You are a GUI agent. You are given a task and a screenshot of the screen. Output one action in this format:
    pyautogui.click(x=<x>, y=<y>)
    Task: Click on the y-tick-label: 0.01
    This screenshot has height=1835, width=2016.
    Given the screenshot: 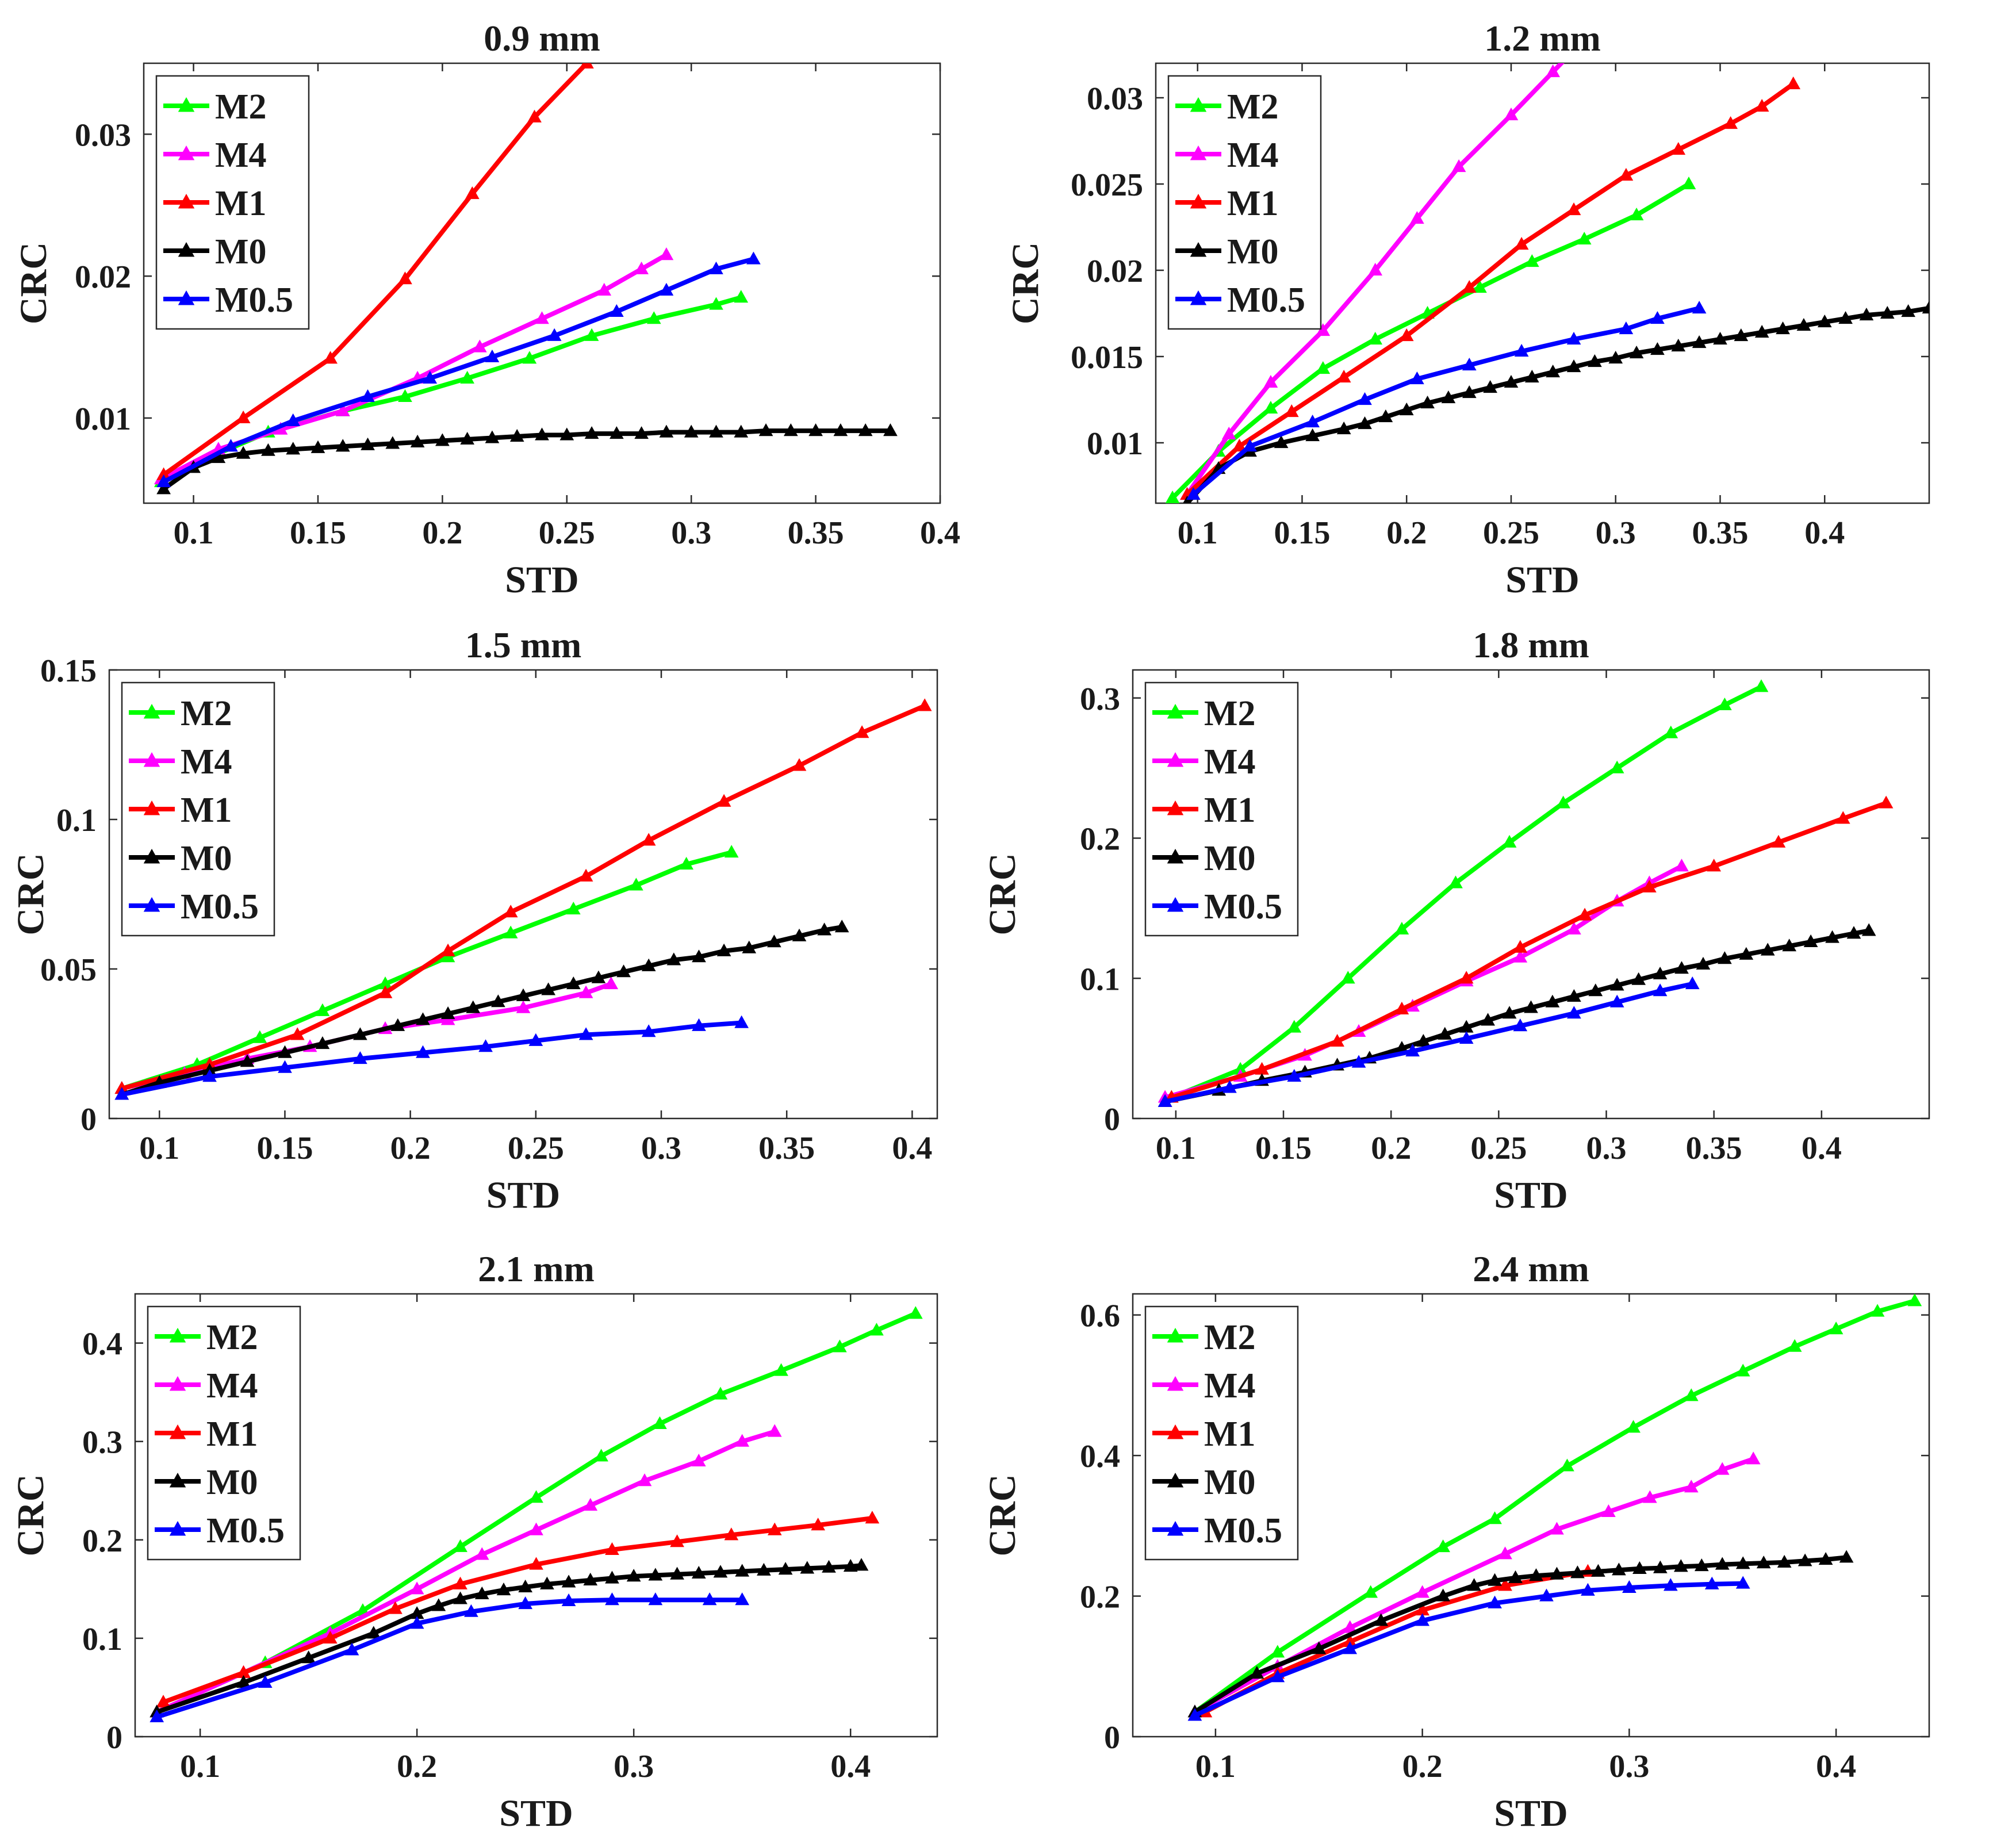 What is the action you would take?
    pyautogui.click(x=1115, y=444)
    